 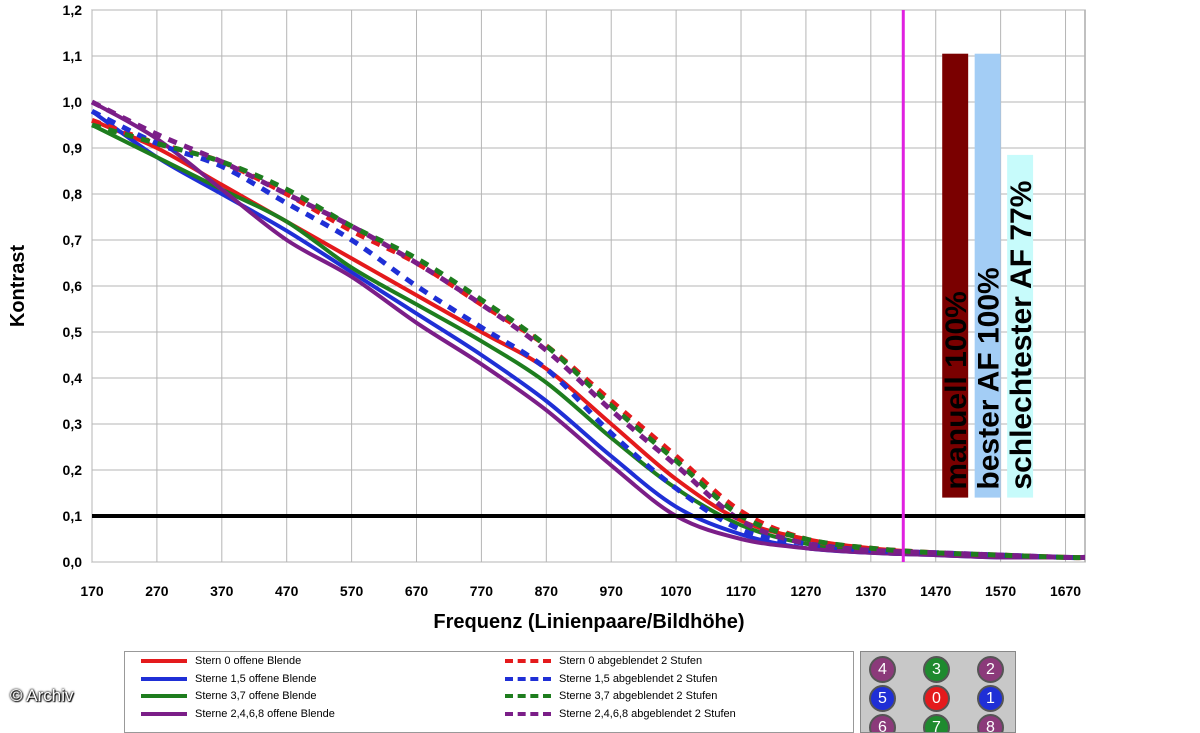 I want to click on x-tick-label: 1070, so click(x=676, y=591).